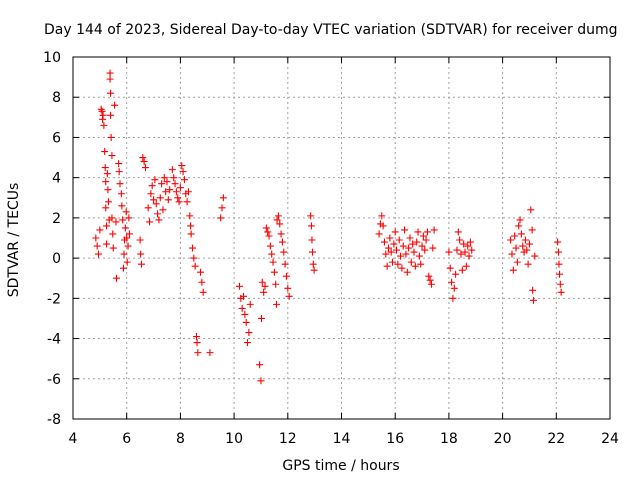 Image resolution: width=640 pixels, height=480 pixels. Describe the element at coordinates (395, 439) in the screenshot. I see `x-tick-label: 16` at that location.